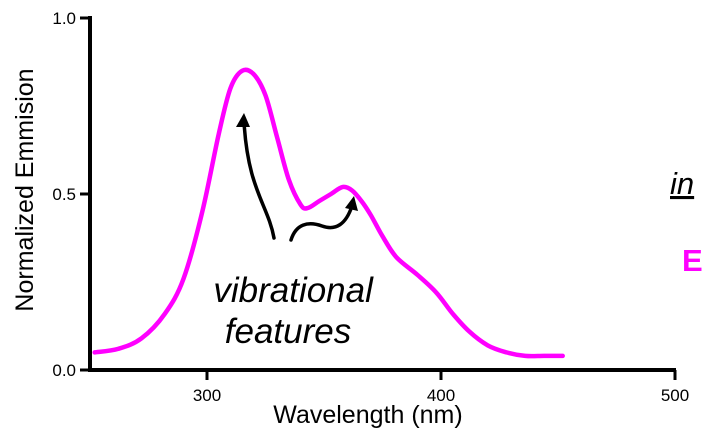 The image size is (704, 439). What do you see at coordinates (64, 370) in the screenshot?
I see `y-tick-label: 0.0` at bounding box center [64, 370].